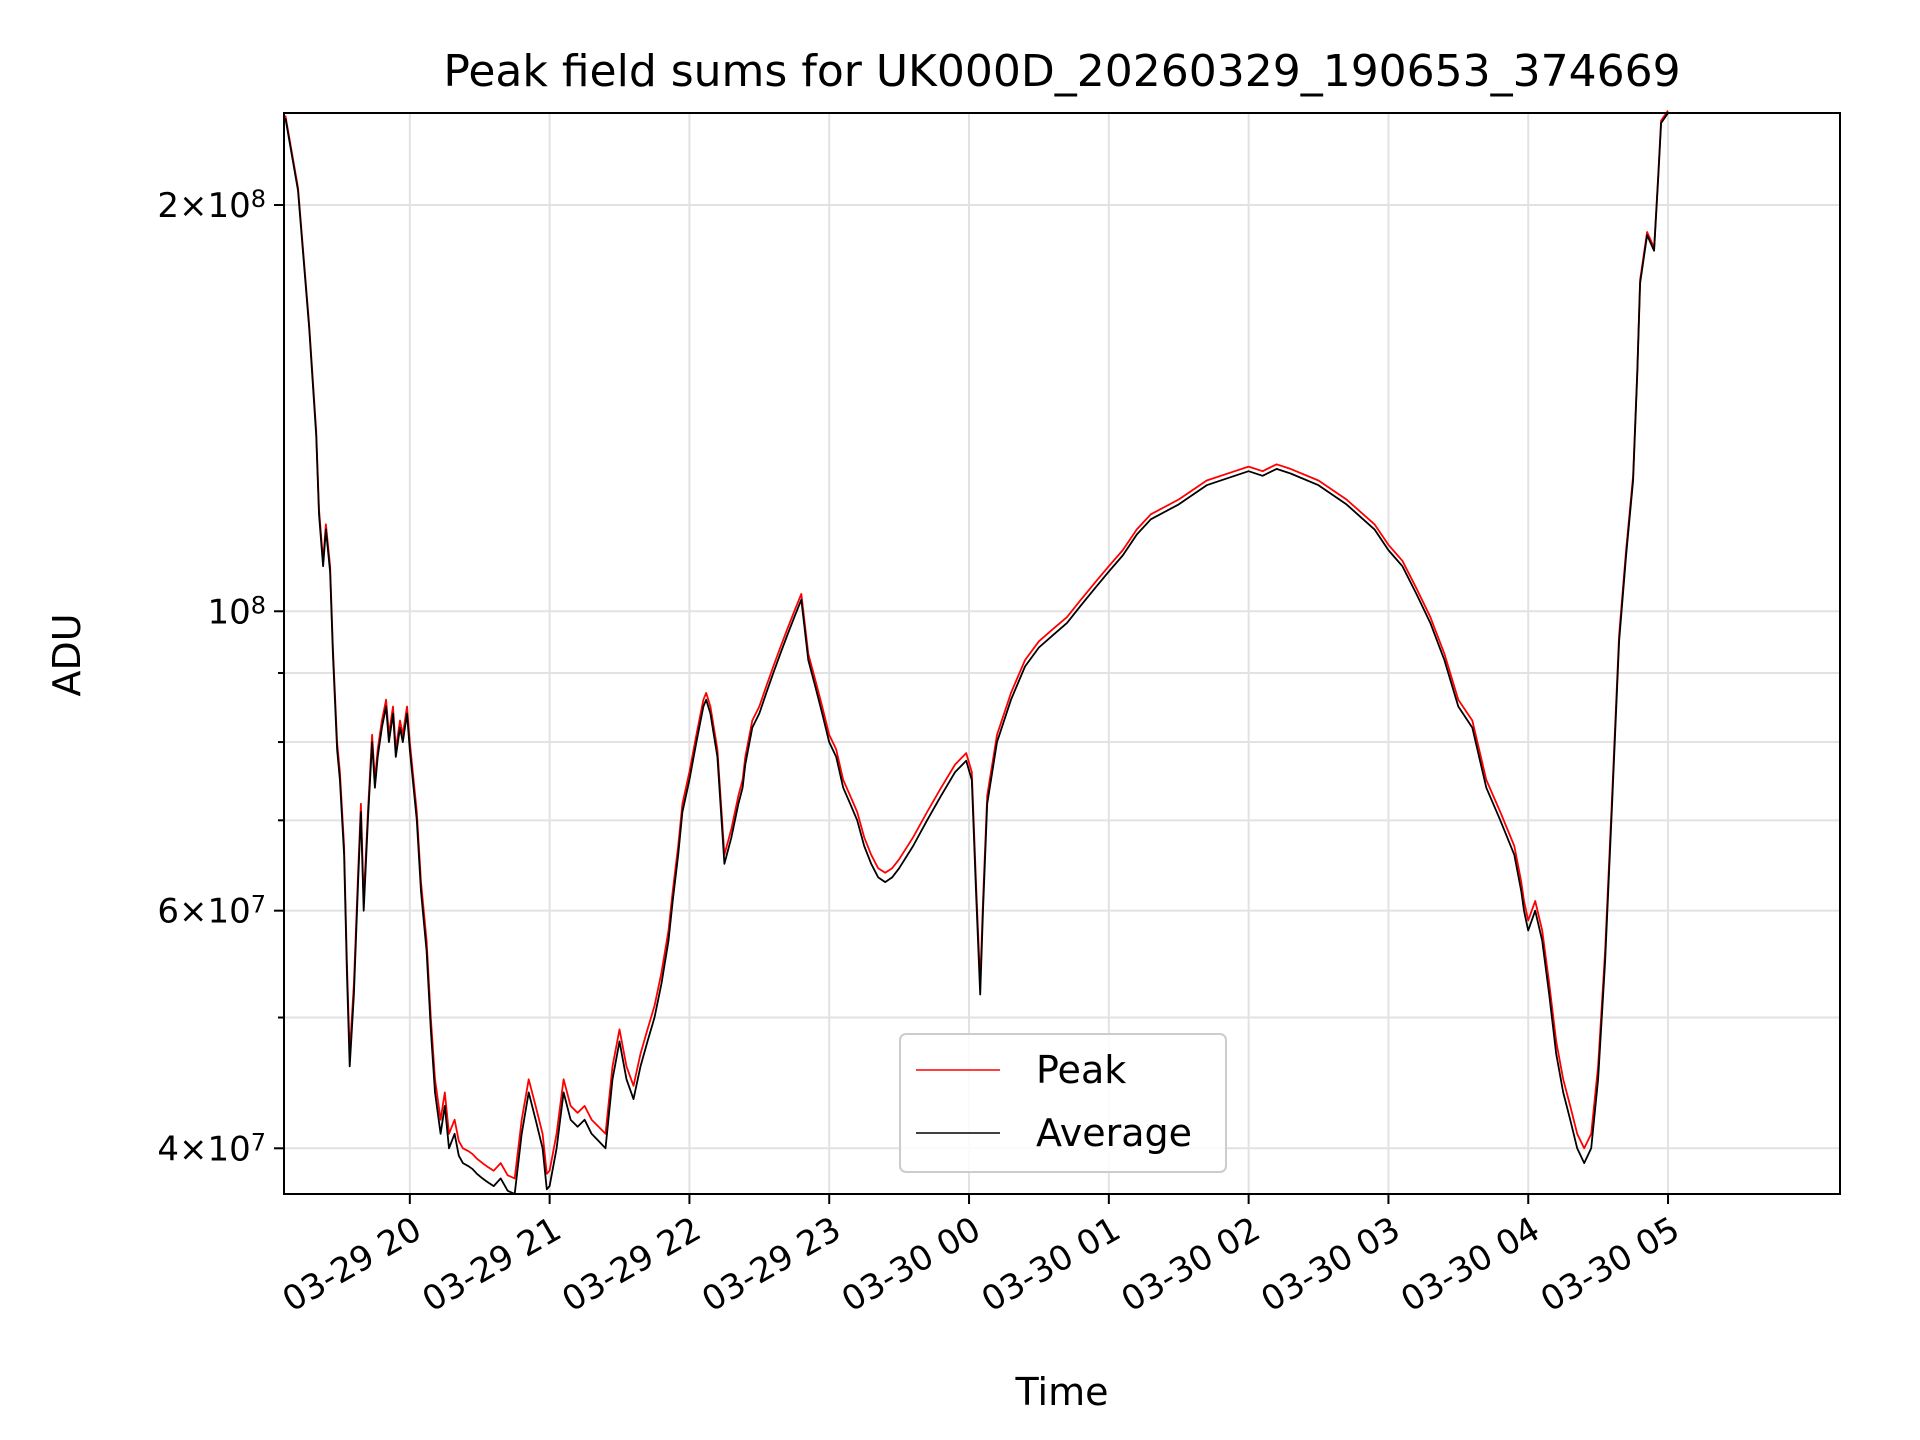  I want to click on legend-peak-label: Peak, so click(1081, 1070).